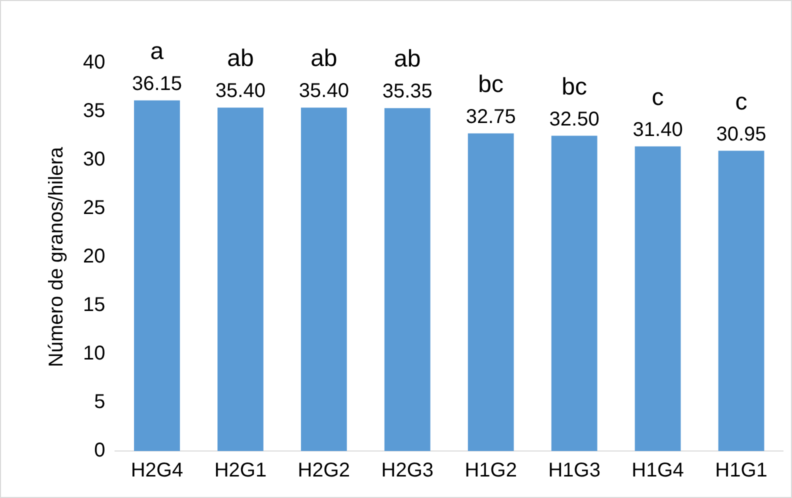 The height and width of the screenshot is (498, 792). Describe the element at coordinates (94, 353) in the screenshot. I see `y-tick-label: 10` at that location.